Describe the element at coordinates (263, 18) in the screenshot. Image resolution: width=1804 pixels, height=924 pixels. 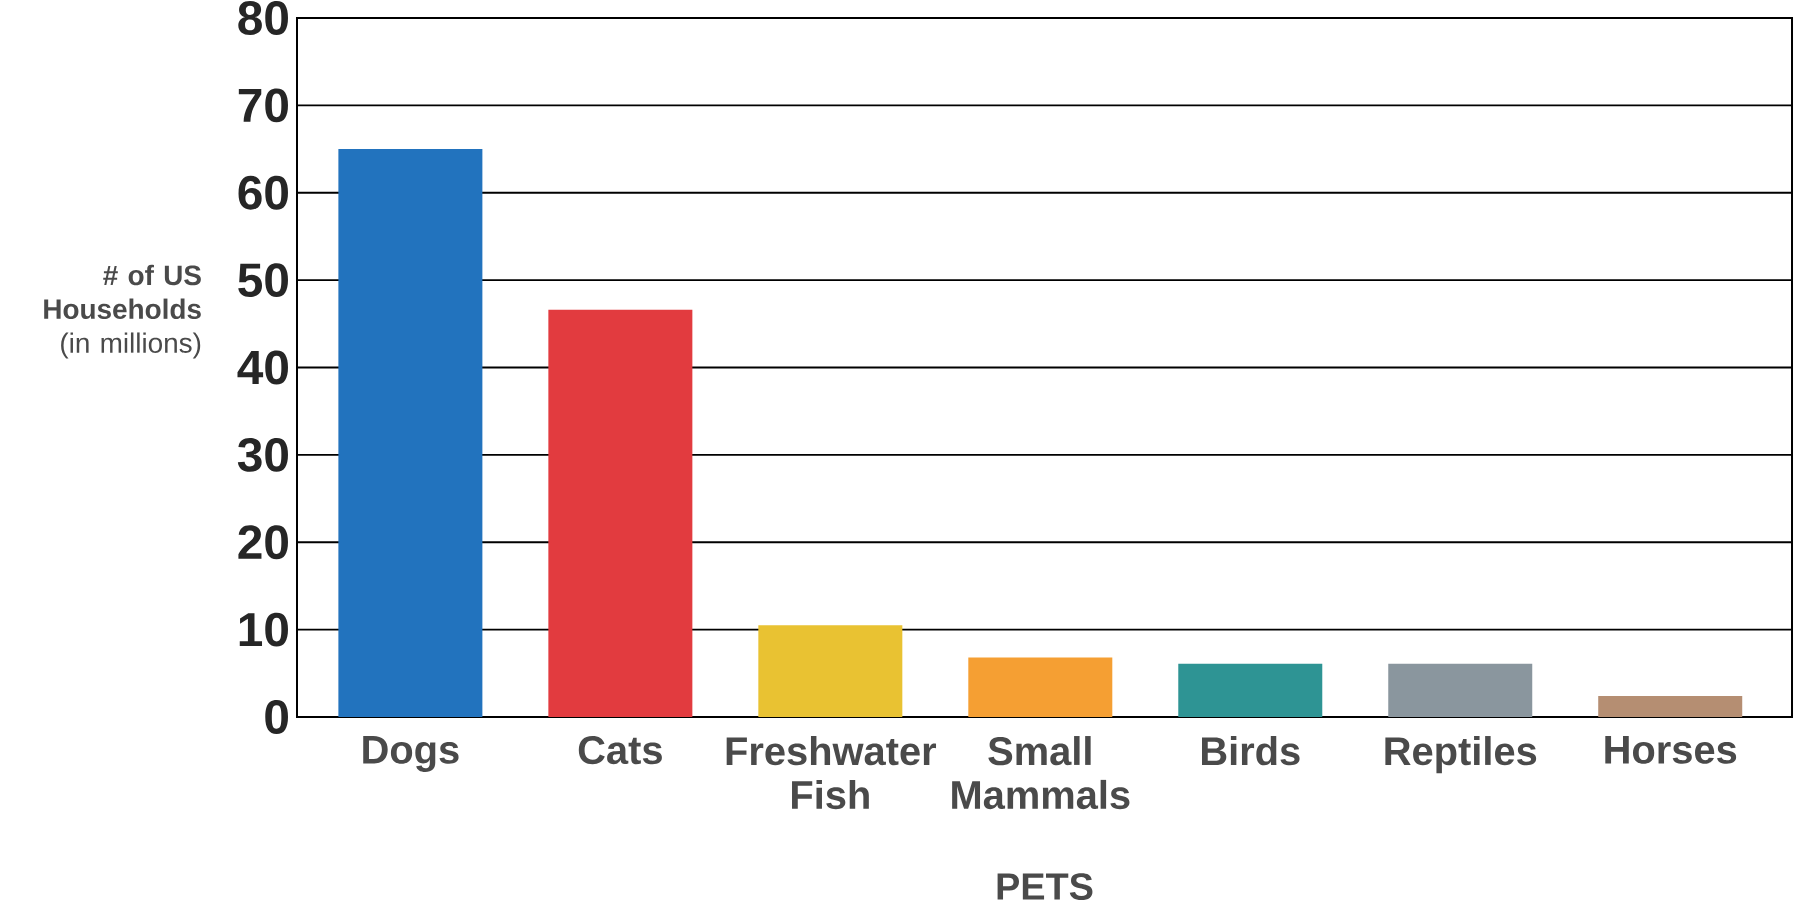
I see `y-tick-label: 80` at that location.